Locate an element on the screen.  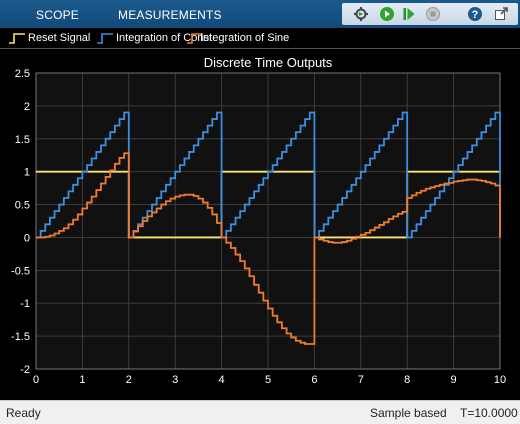
status-sample-mode: Sample based is located at coordinates (408, 413).